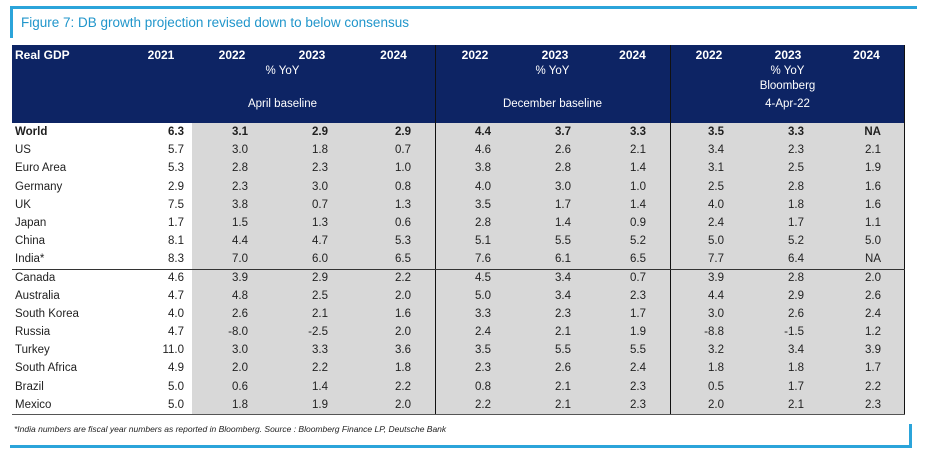 The image size is (925, 461). Describe the element at coordinates (176, 204) in the screenshot. I see `value-cell: 7.5` at that location.